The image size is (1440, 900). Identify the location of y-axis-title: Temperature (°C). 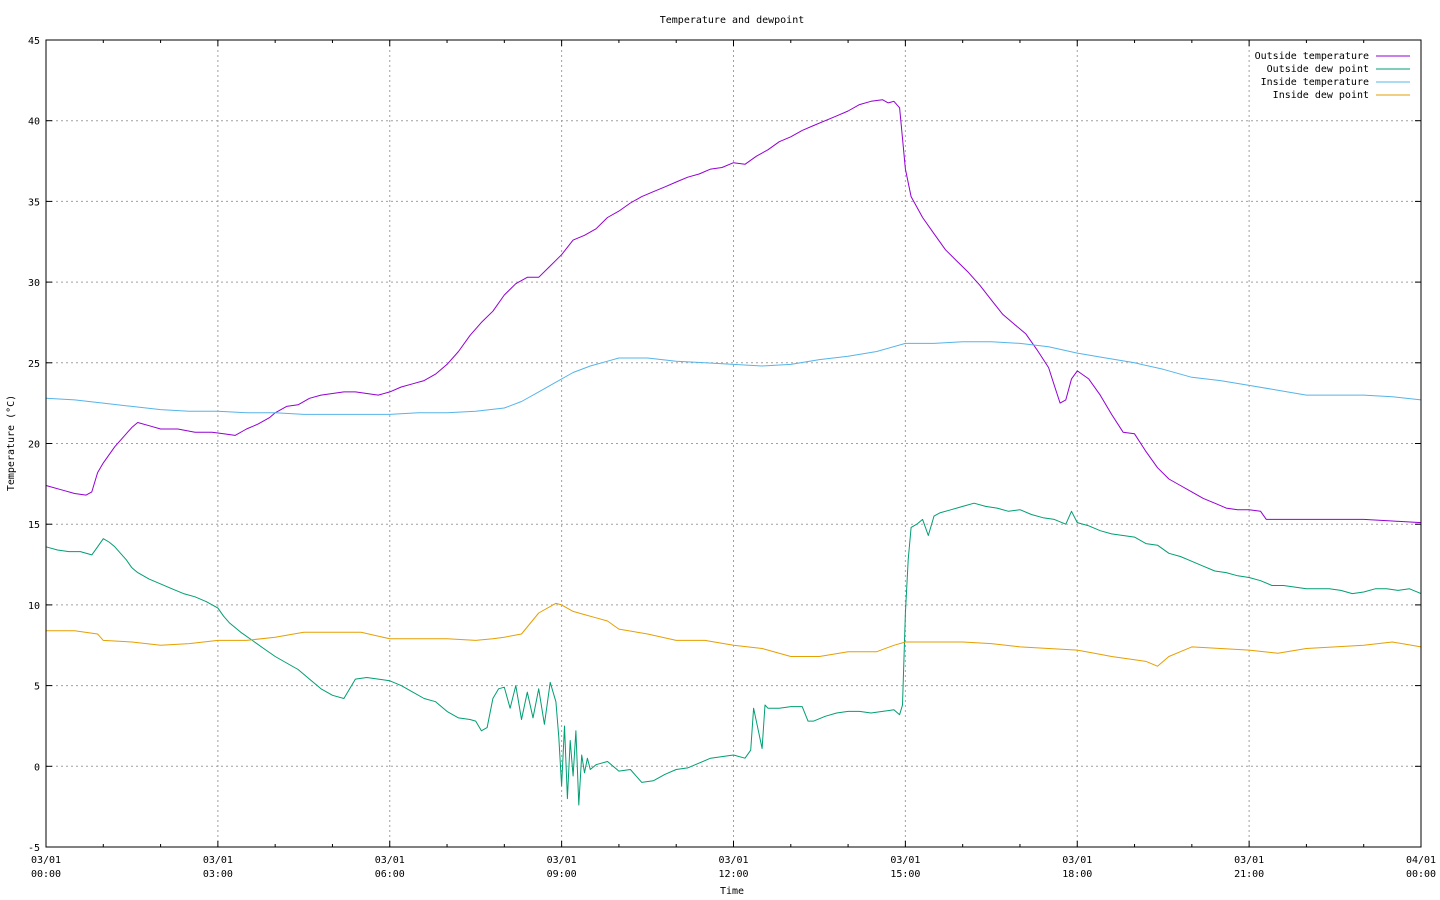
(11, 443).